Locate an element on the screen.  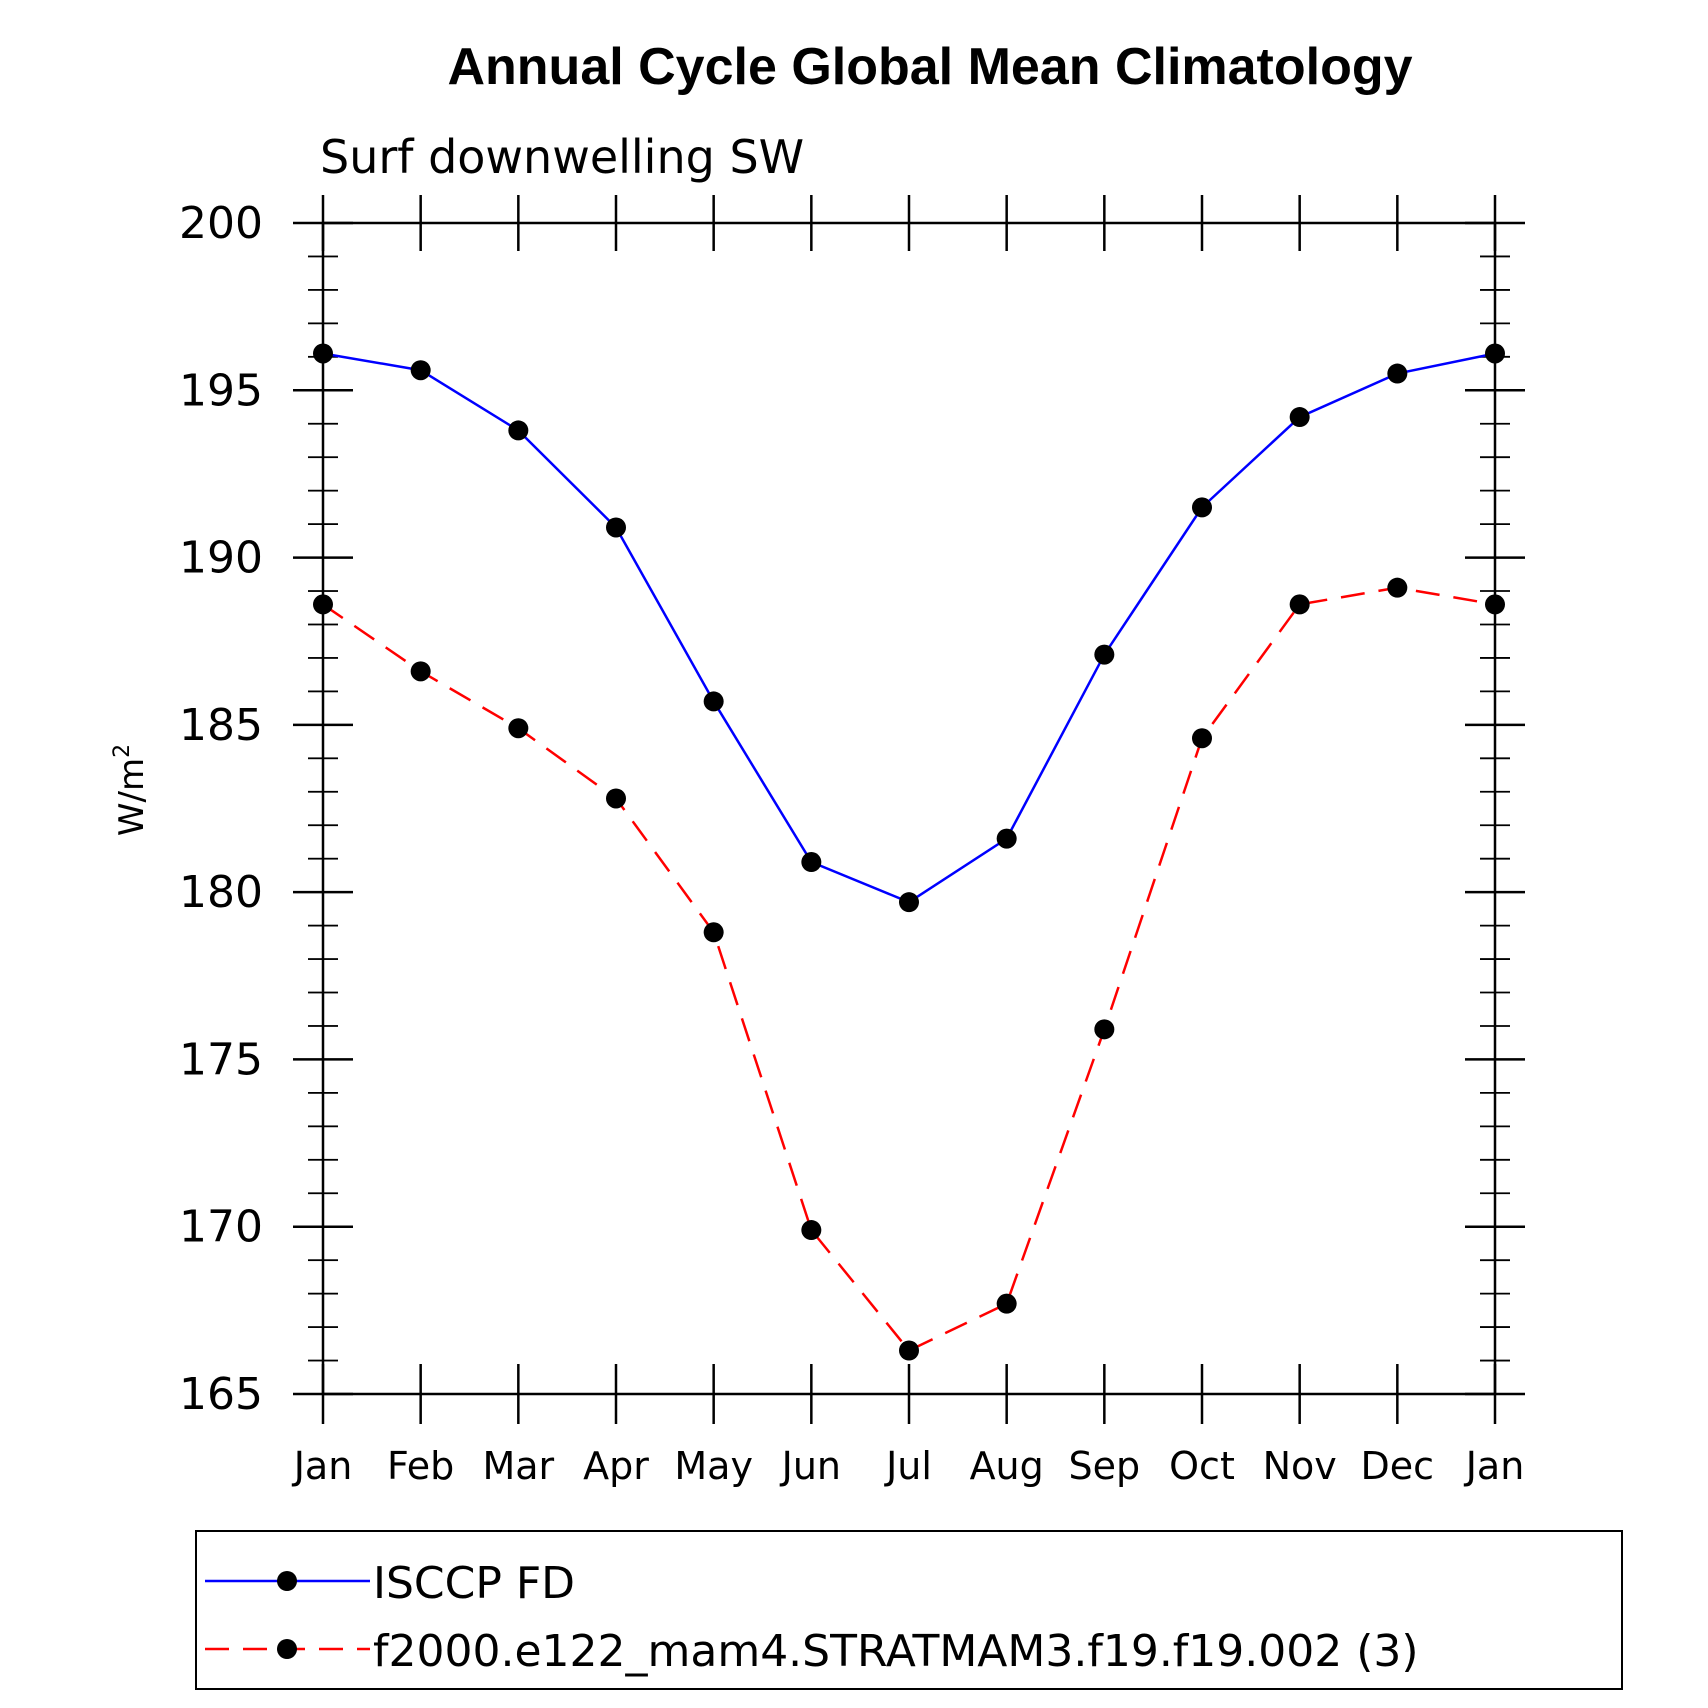
x-tick-label: Dec is located at coordinates (1398, 1466).